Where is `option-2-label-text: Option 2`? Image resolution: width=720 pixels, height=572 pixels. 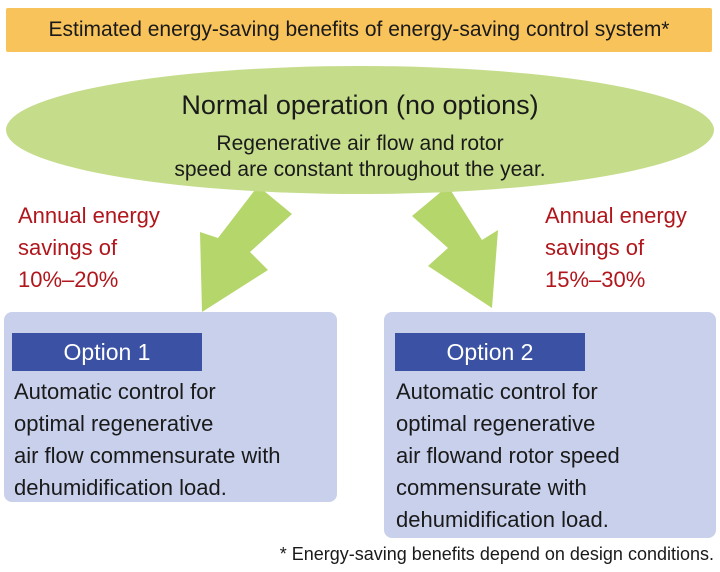 option-2-label-text: Option 2 is located at coordinates (490, 351).